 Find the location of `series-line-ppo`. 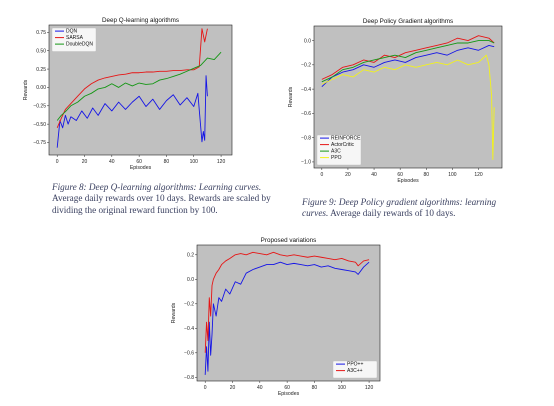

series-line-ppo is located at coordinates (408, 107).